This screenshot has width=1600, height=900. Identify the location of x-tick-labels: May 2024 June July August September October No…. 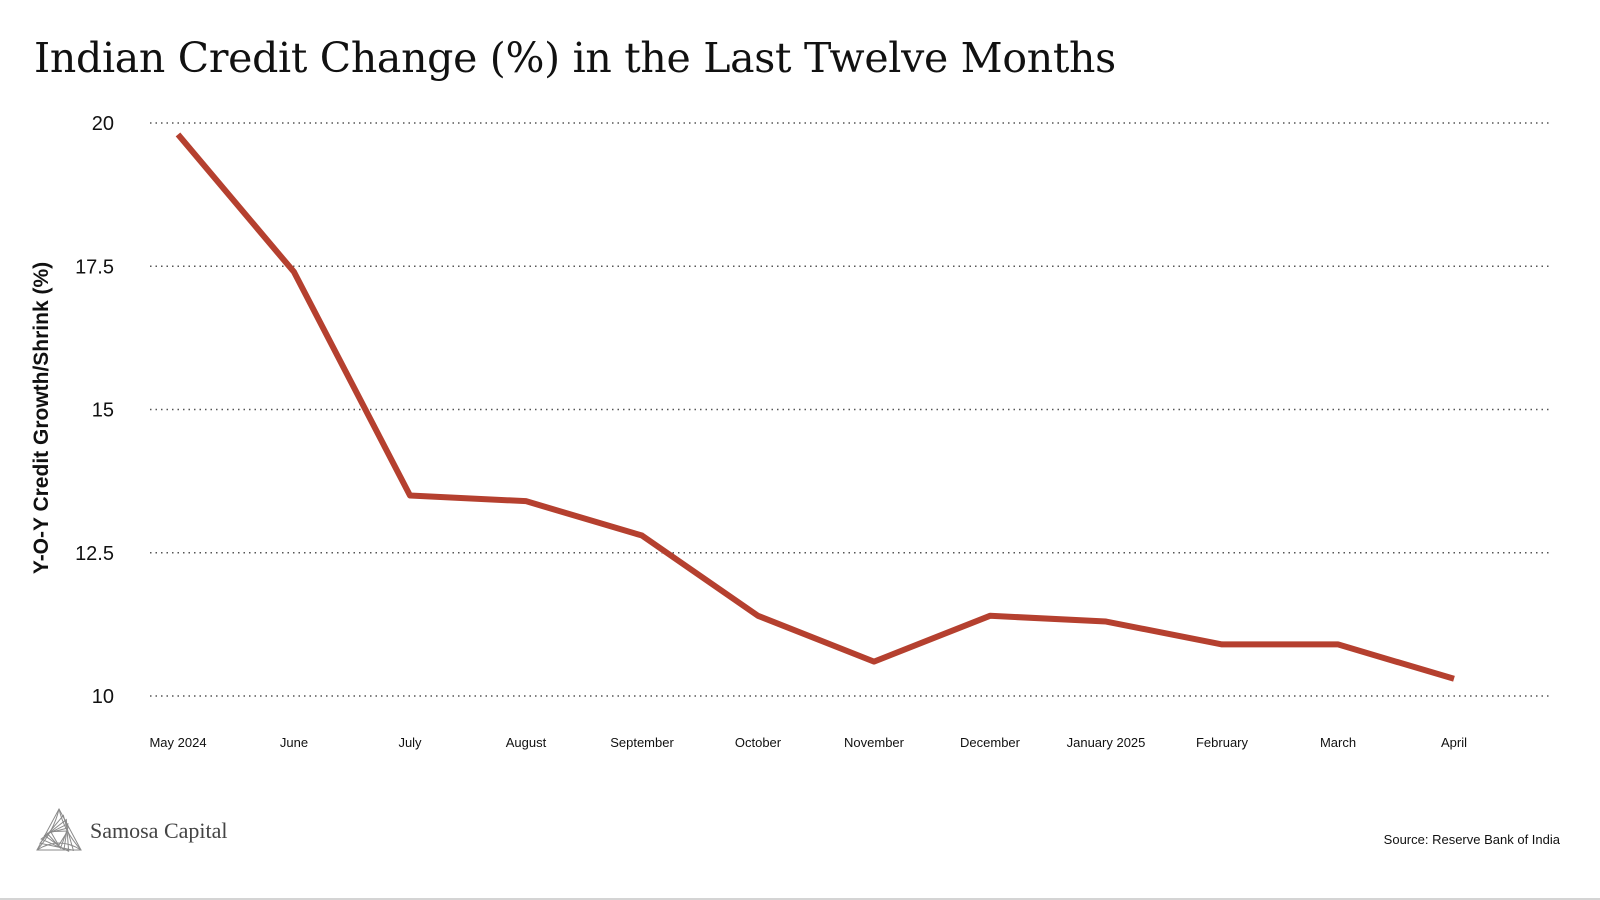
(808, 742).